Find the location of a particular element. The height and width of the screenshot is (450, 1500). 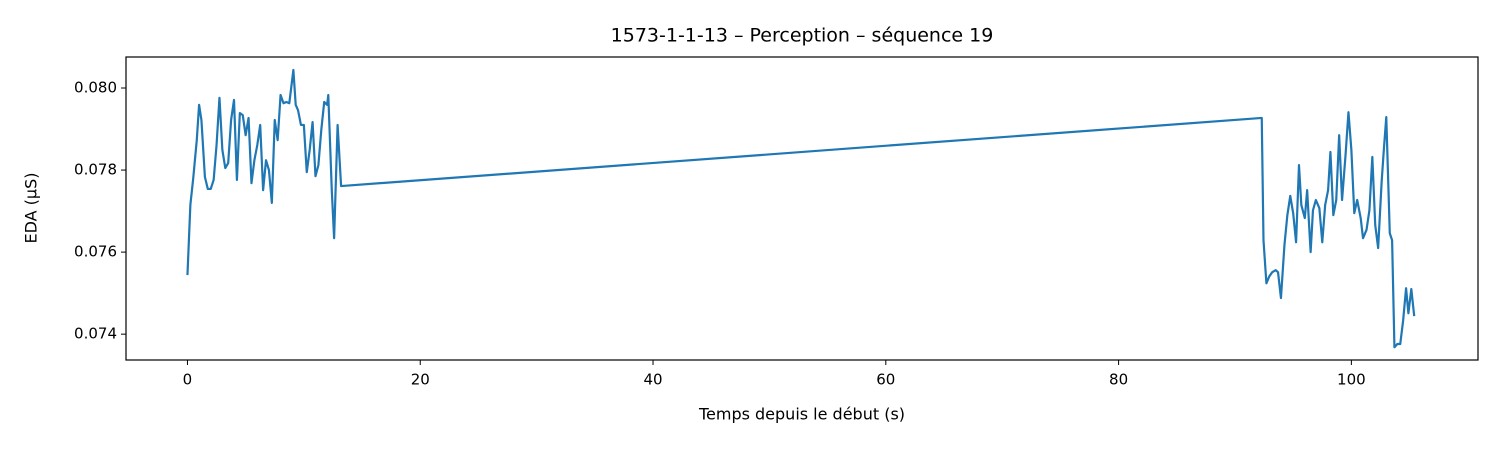

chart-title: 1573-1-1-13 – Perception – séquence 19 is located at coordinates (802, 36).